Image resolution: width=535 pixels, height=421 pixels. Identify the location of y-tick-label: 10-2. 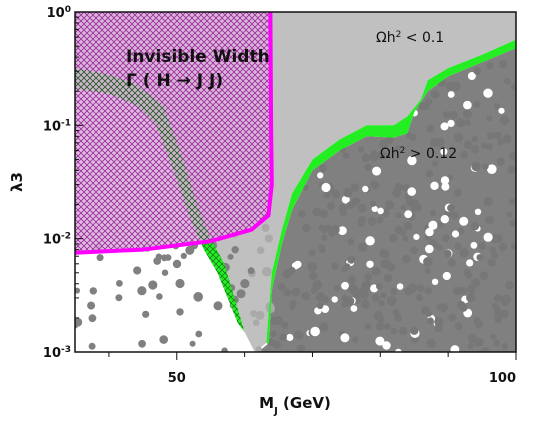
(57, 240).